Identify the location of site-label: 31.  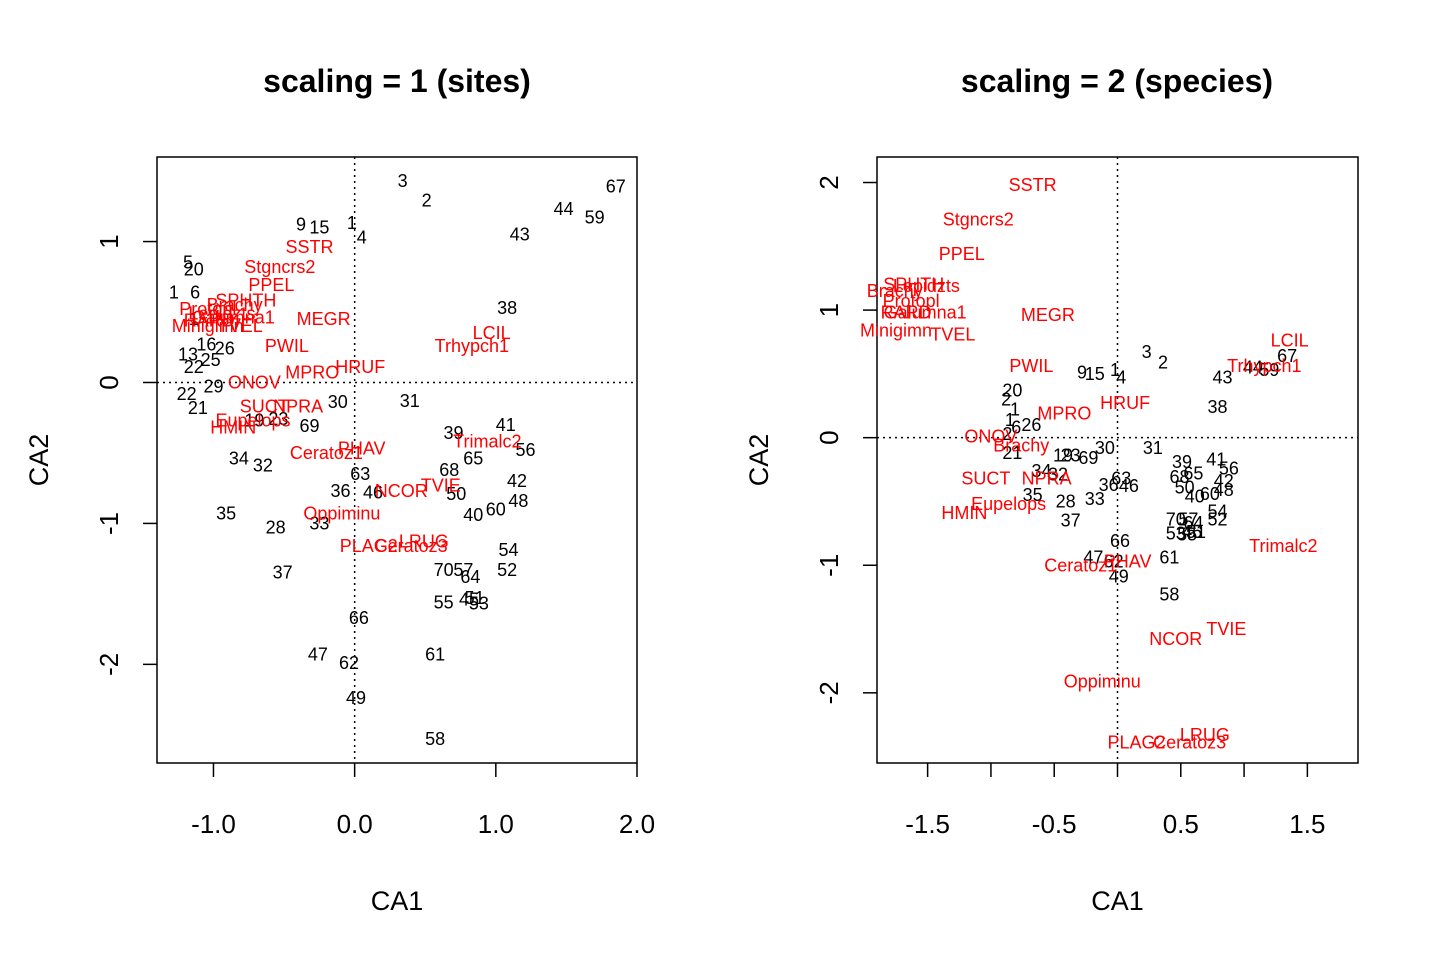
(1153, 448).